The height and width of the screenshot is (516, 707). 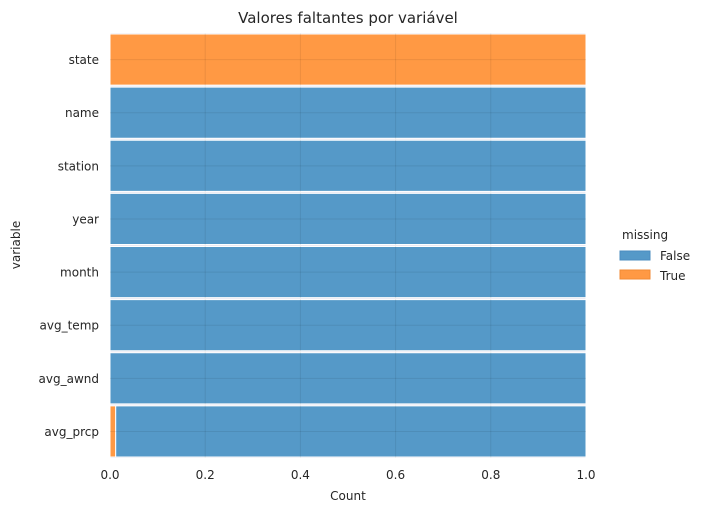 What do you see at coordinates (490, 475) in the screenshot?
I see `x-tick-label: 0.8` at bounding box center [490, 475].